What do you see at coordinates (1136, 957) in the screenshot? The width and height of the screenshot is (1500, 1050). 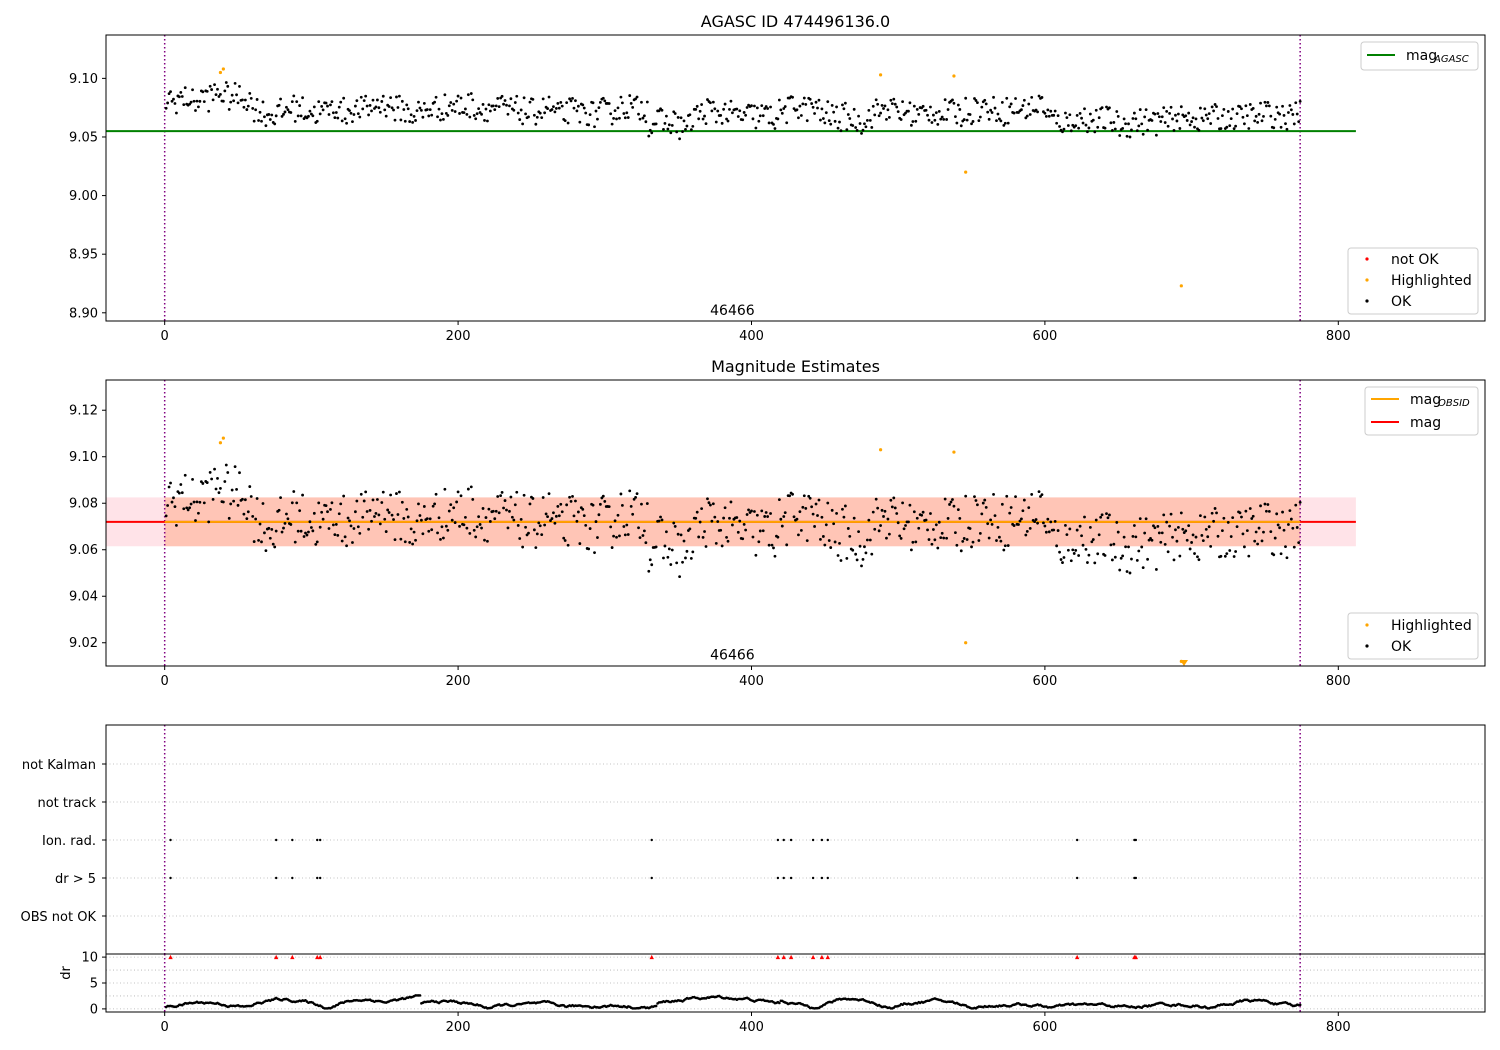 I see `dr-clipped-marker` at bounding box center [1136, 957].